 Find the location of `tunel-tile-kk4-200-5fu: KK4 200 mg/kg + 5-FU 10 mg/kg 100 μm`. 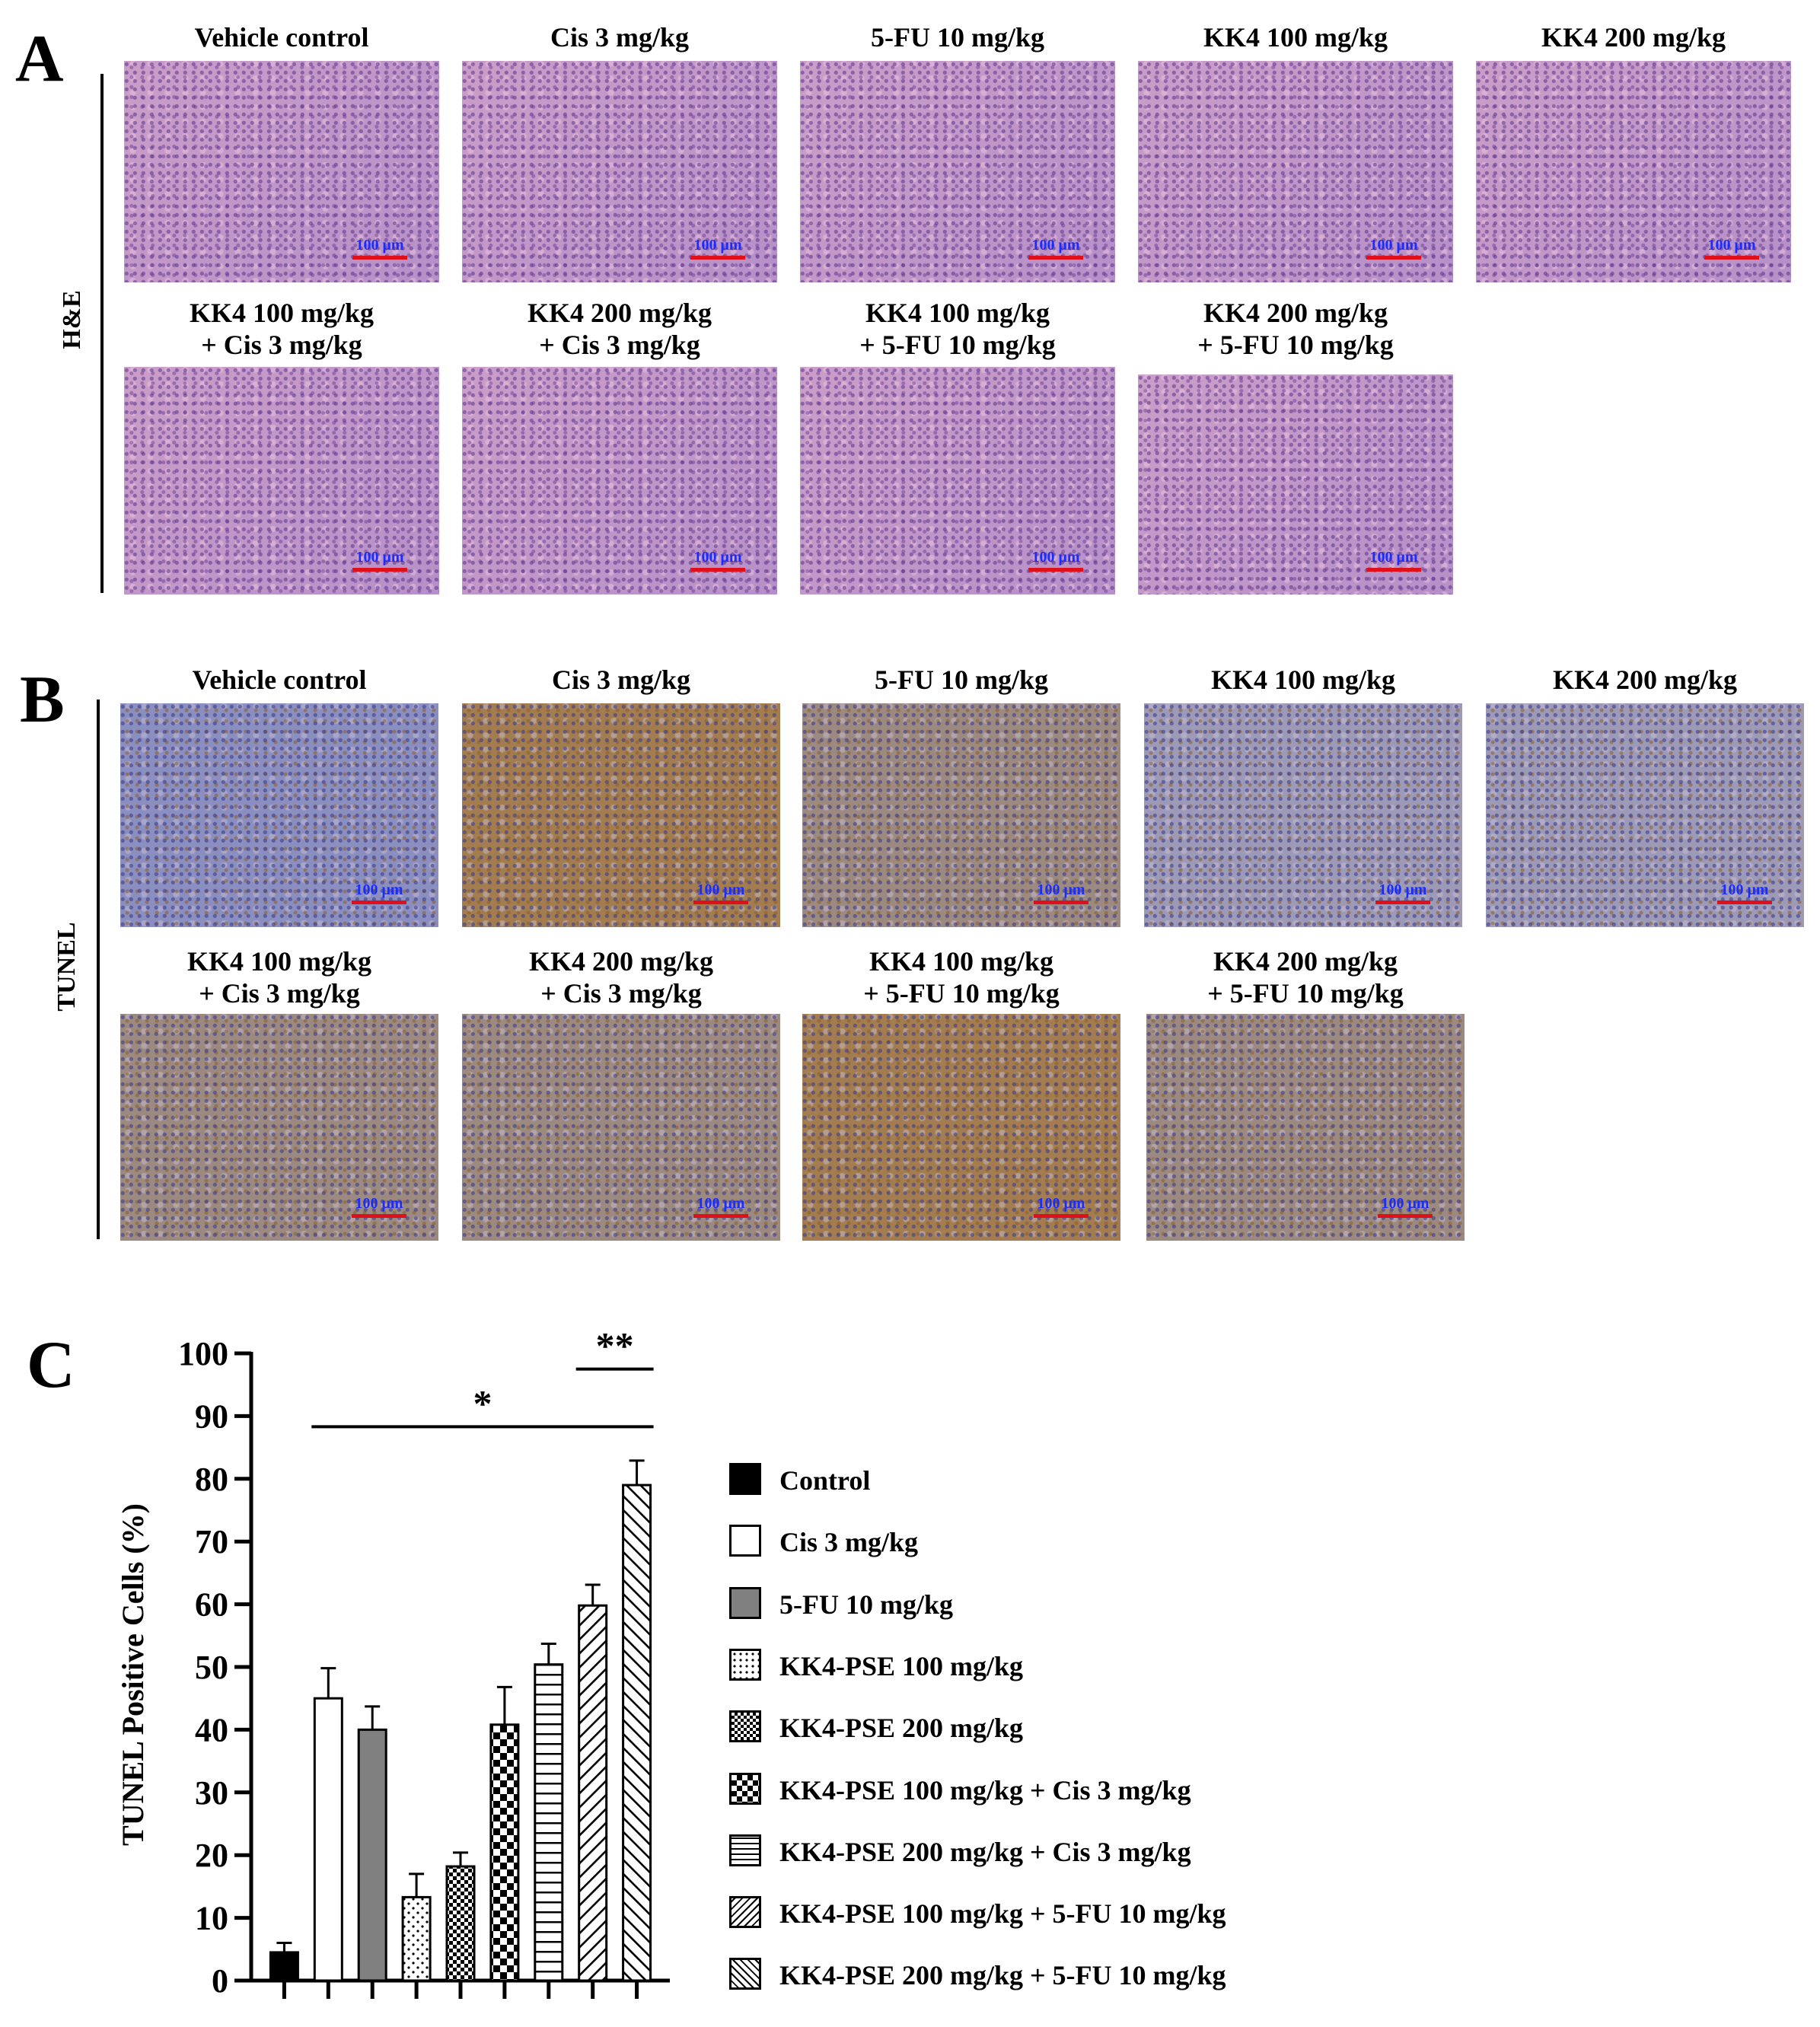

tunel-tile-kk4-200-5fu: KK4 200 mg/kg + 5-FU 10 mg/kg 100 μm is located at coordinates (1305, 1092).